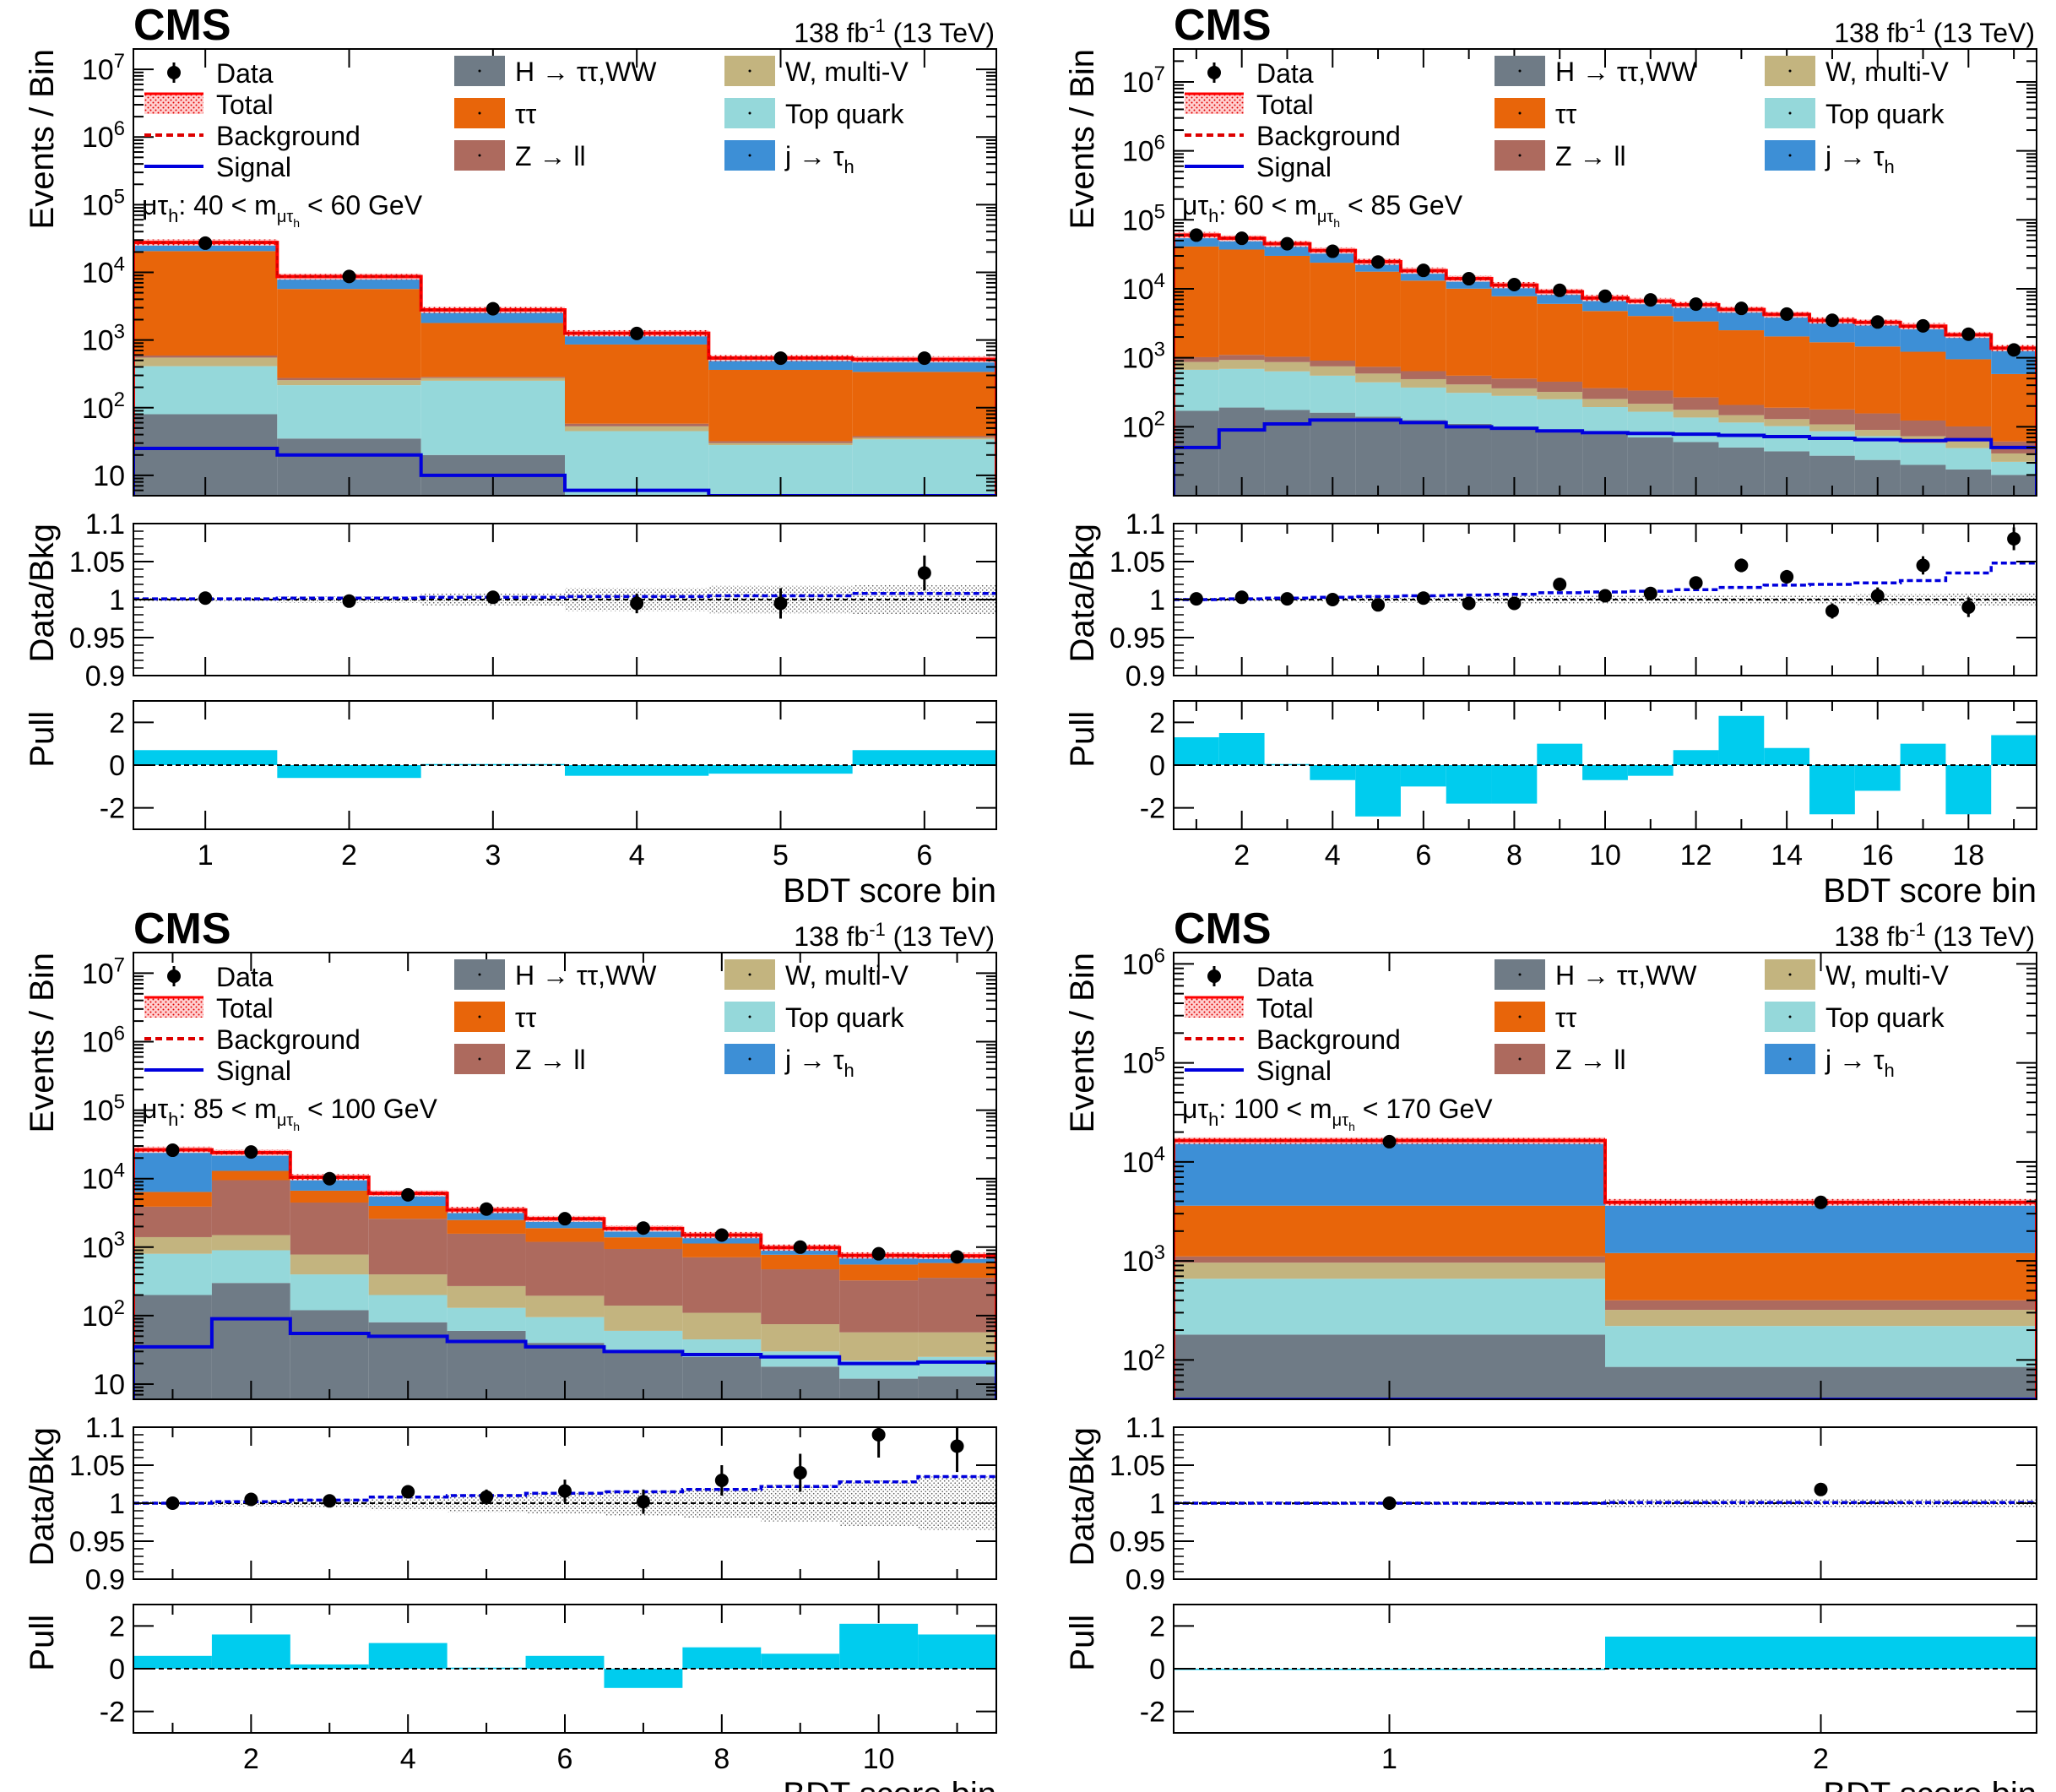  I want to click on lumi-label: 138 fb-1 (13 TeV), so click(894, 936).